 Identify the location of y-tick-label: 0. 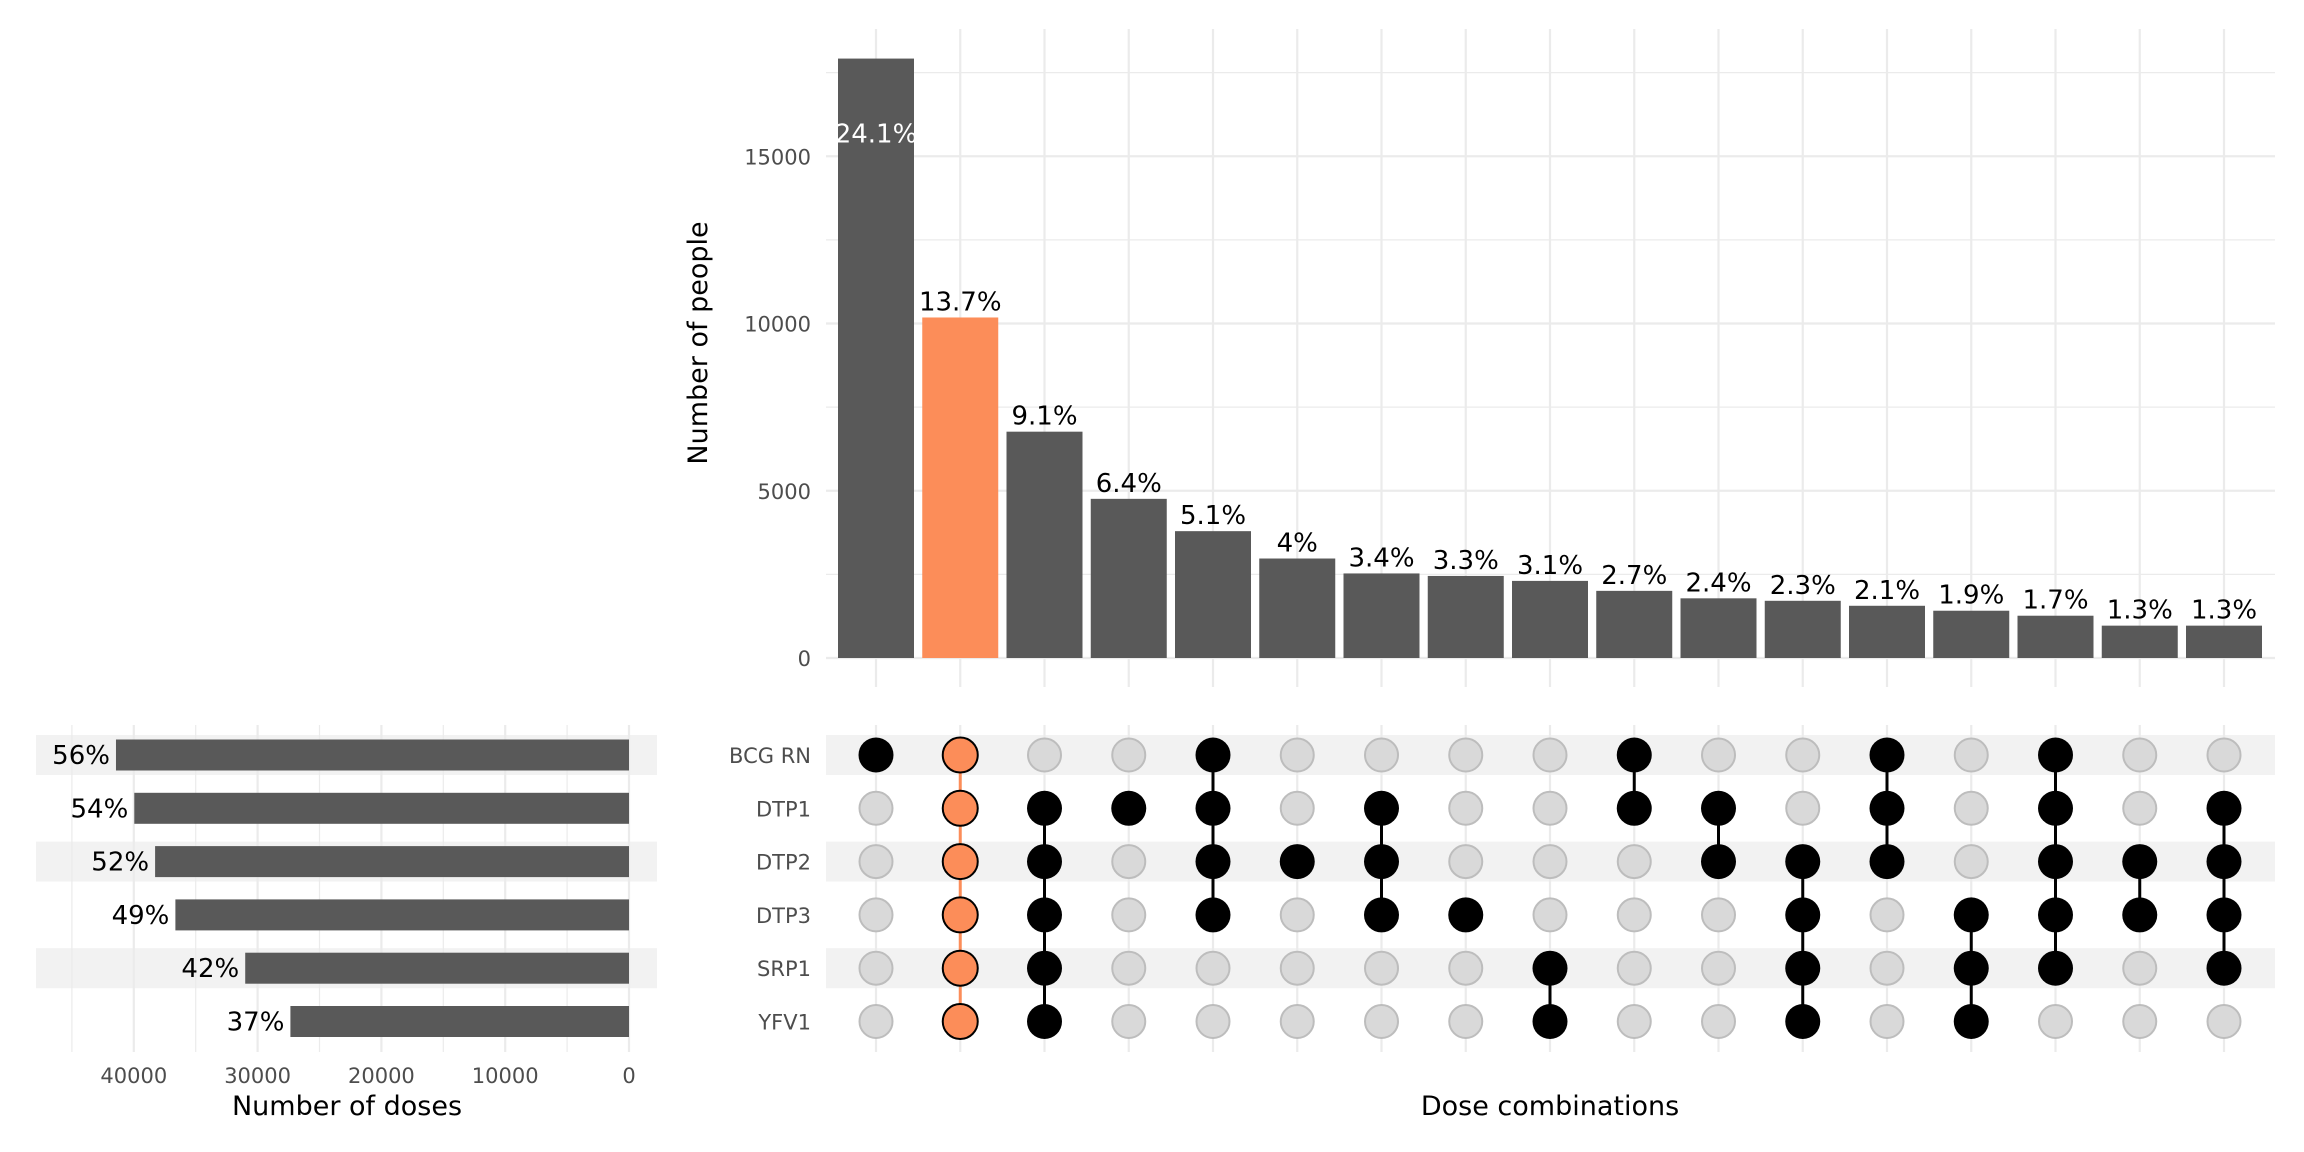
(804, 659).